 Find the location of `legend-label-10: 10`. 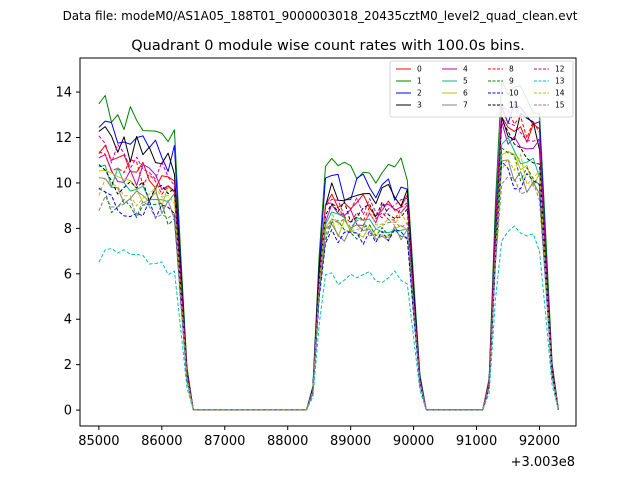

legend-label-10: 10 is located at coordinates (514, 93).